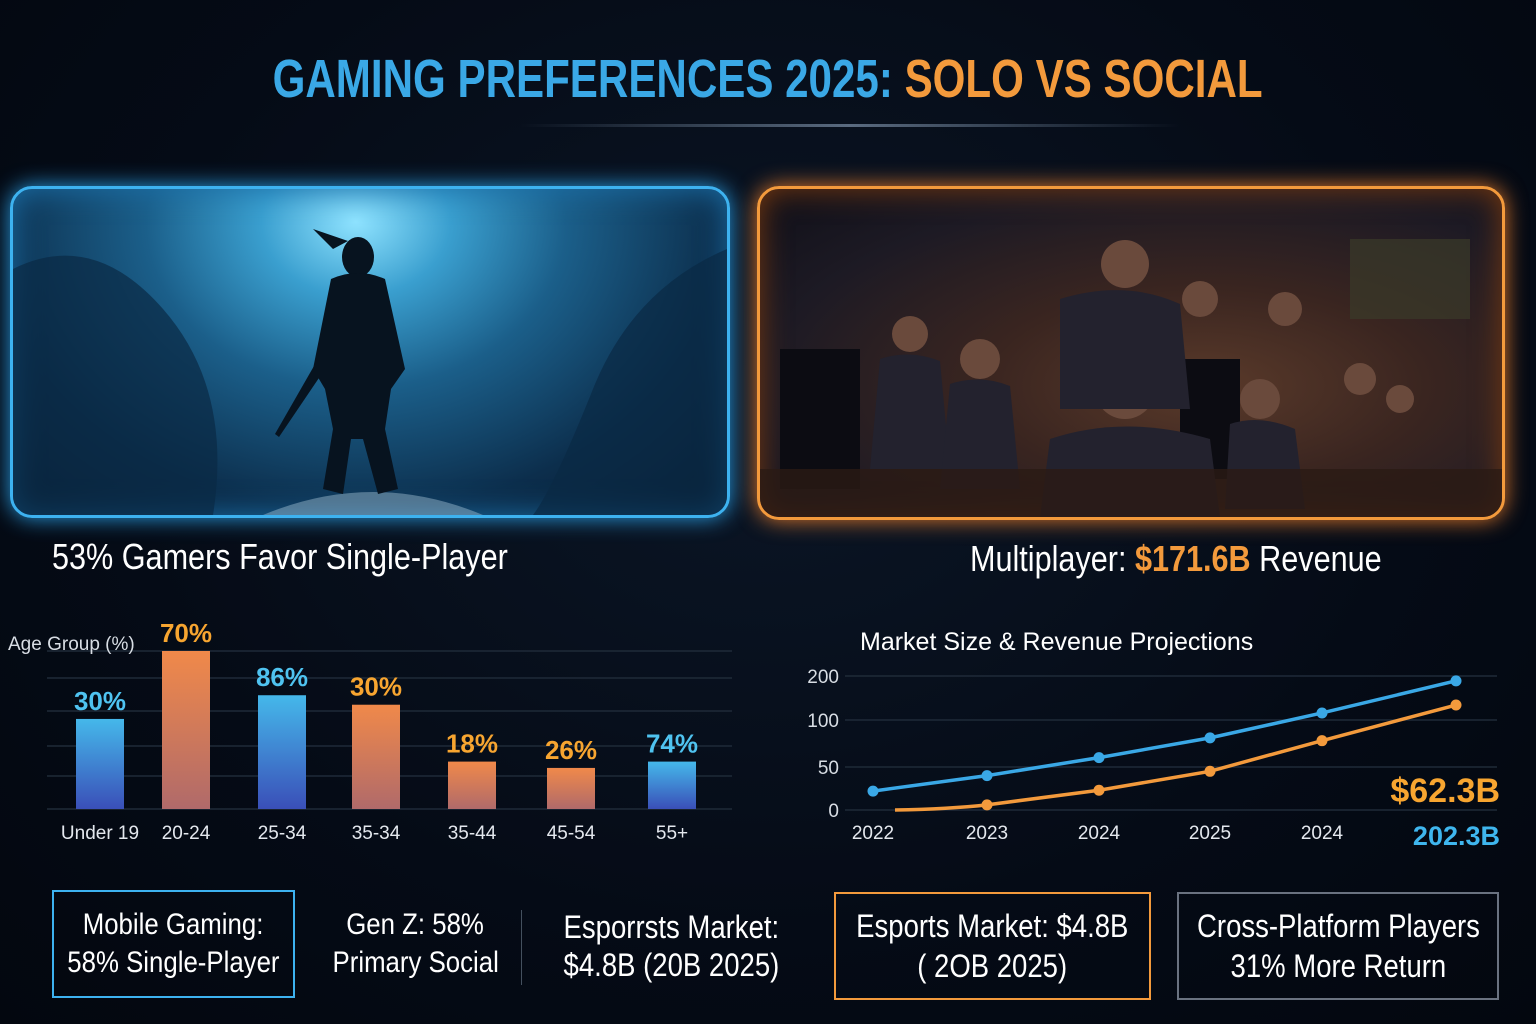 This screenshot has width=1536, height=1024. I want to click on x-tick-label: 55+, so click(672, 833).